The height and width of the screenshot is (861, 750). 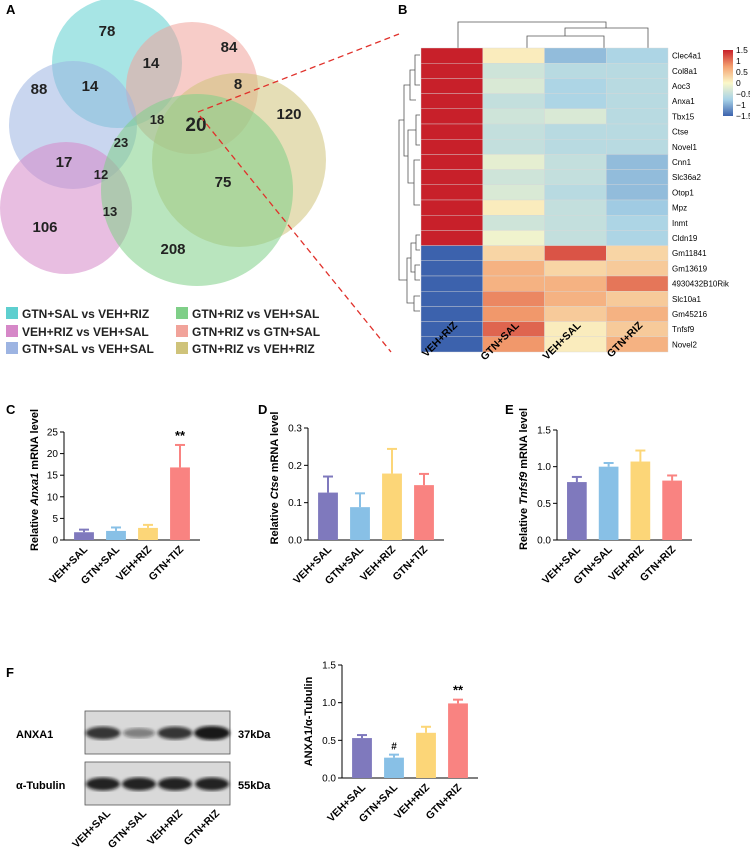 I want to click on connector-line-top, so click(x=298, y=73).